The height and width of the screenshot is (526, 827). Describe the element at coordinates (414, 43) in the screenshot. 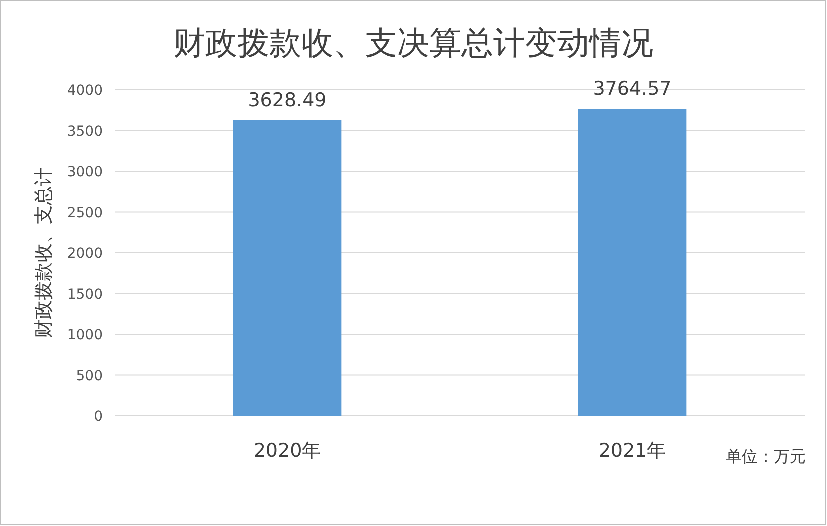

I see `chart-title: 财政拨款收、支决算总计变动情况` at that location.